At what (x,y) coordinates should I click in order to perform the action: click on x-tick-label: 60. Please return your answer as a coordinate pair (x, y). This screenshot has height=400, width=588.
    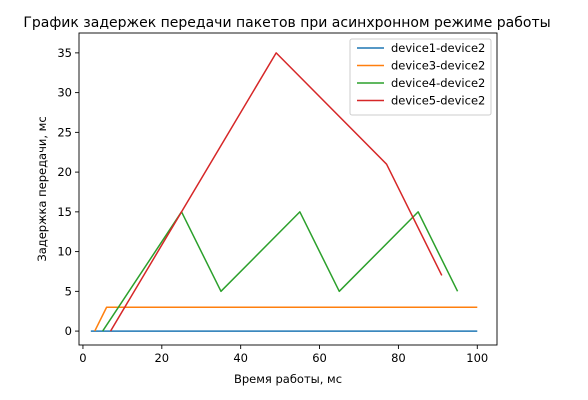
    Looking at the image, I should click on (319, 358).